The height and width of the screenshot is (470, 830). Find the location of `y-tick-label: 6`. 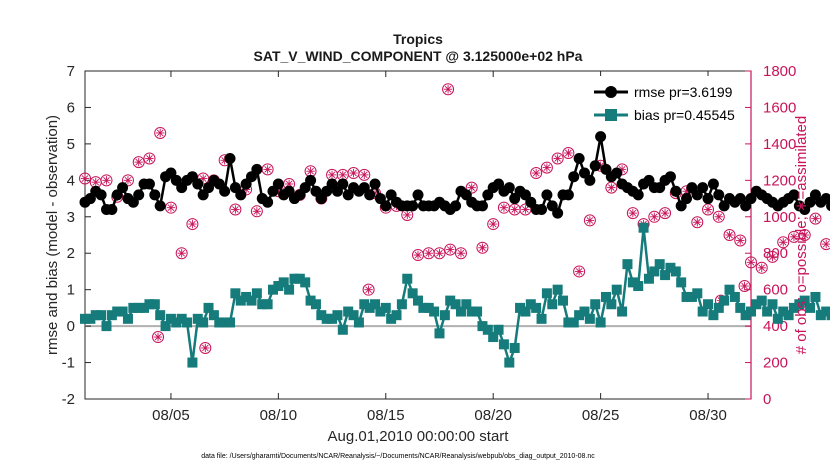

y-tick-label: 6 is located at coordinates (71, 107).